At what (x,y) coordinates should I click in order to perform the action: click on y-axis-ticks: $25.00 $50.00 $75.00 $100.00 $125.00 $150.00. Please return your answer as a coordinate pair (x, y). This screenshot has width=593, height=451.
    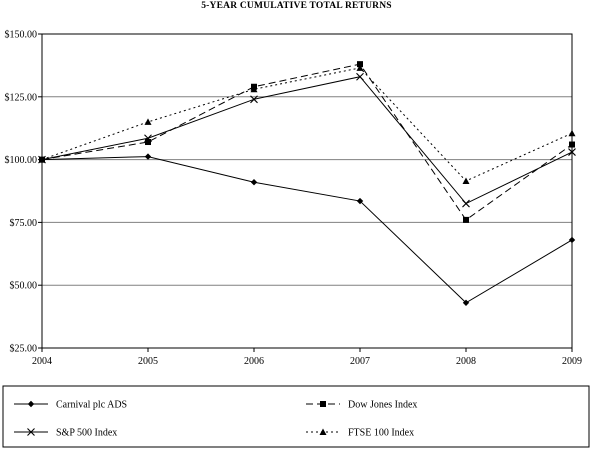
    Looking at the image, I should click on (23, 192).